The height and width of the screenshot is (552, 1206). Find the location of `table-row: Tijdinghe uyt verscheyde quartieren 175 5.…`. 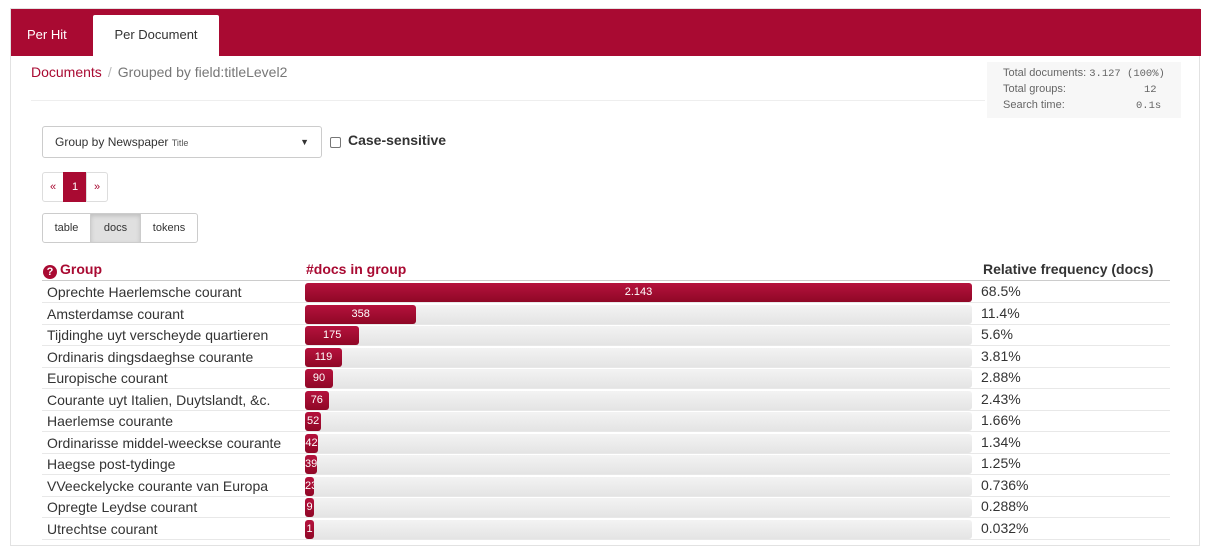

table-row: Tijdinghe uyt verscheyde quartieren 175 5.… is located at coordinates (606, 335).